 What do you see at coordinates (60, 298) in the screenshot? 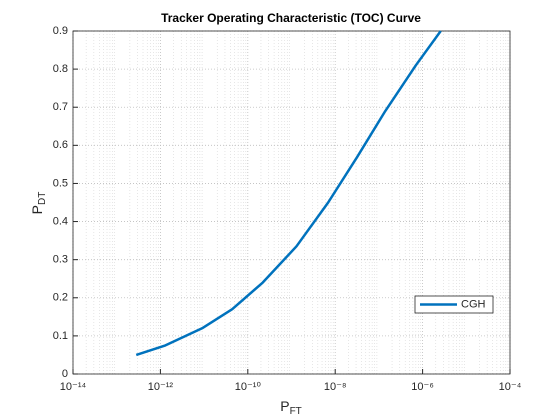
I see `y-tick-label: 0.2` at bounding box center [60, 298].